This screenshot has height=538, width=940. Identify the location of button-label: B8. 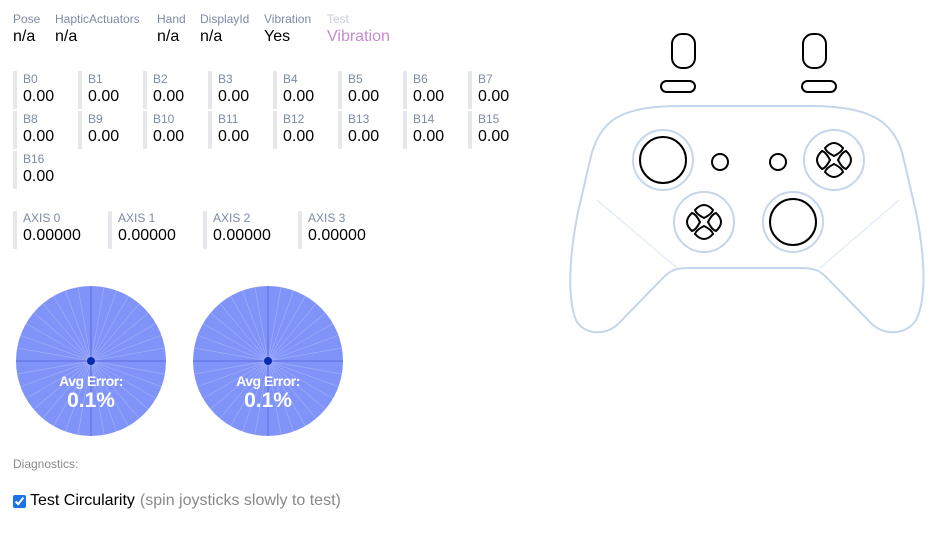
(30, 119).